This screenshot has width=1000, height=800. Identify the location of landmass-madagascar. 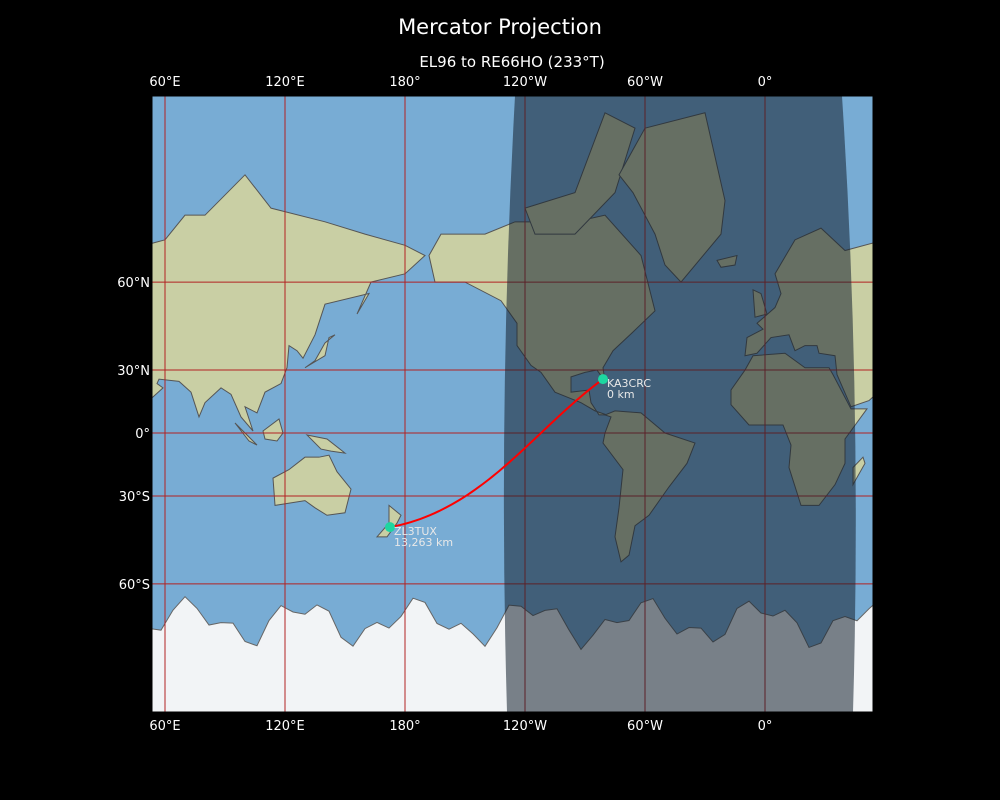
(139, 470).